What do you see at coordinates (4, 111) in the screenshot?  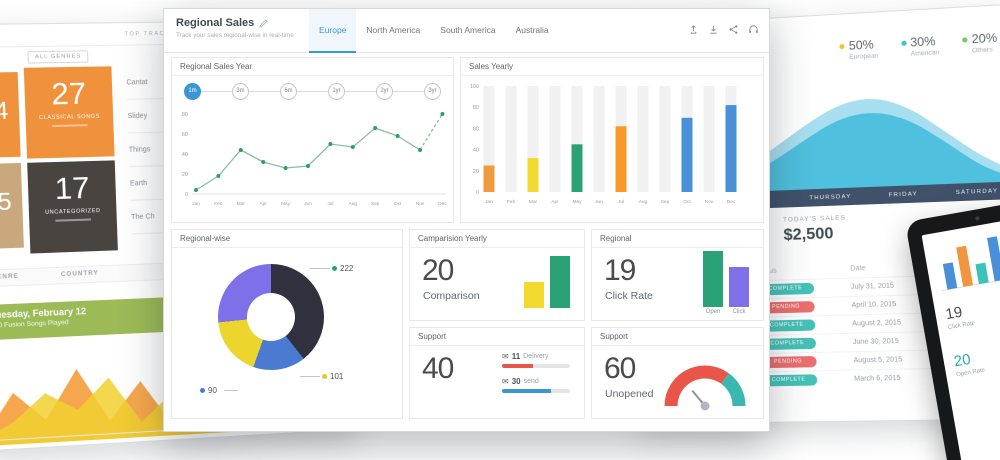 I see `tile-value: 4` at bounding box center [4, 111].